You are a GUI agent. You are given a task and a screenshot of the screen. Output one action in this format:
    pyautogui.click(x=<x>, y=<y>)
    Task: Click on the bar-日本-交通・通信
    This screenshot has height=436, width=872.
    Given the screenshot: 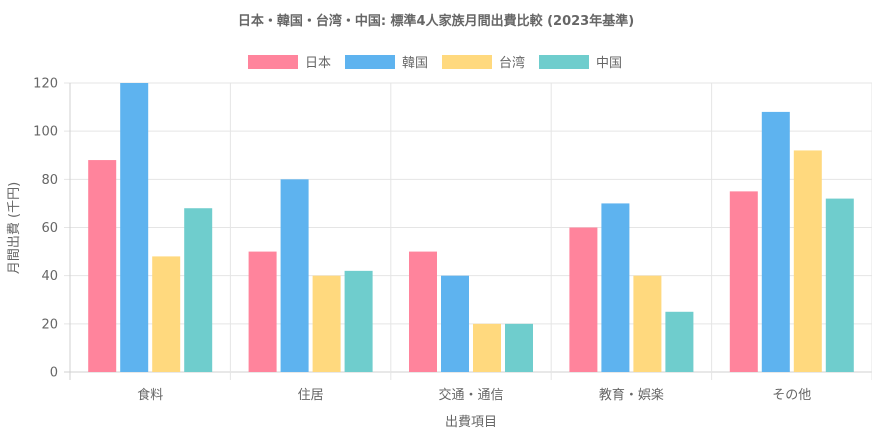 What is the action you would take?
    pyautogui.click(x=423, y=311)
    